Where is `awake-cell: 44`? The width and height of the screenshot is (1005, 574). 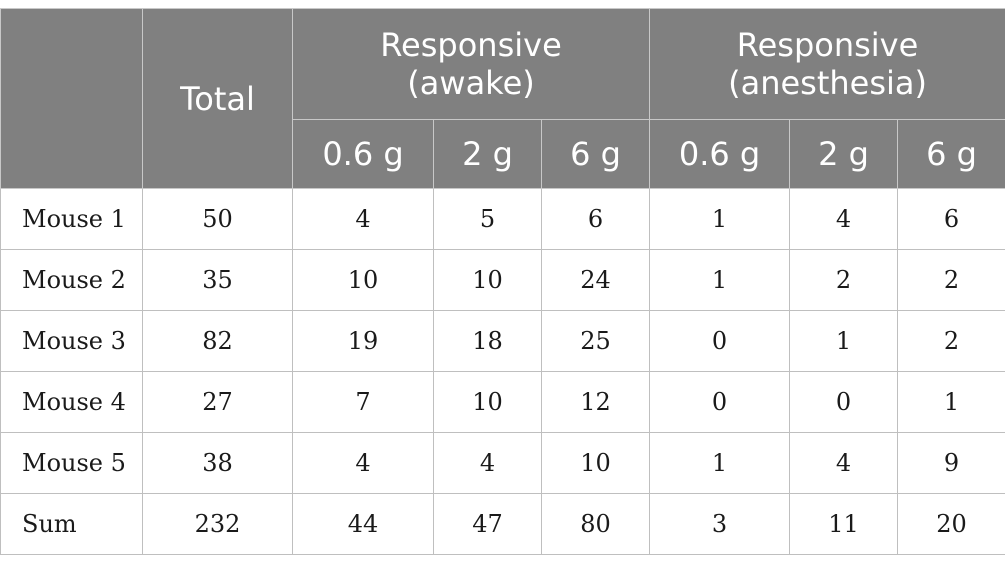 awake-cell: 44 is located at coordinates (363, 524).